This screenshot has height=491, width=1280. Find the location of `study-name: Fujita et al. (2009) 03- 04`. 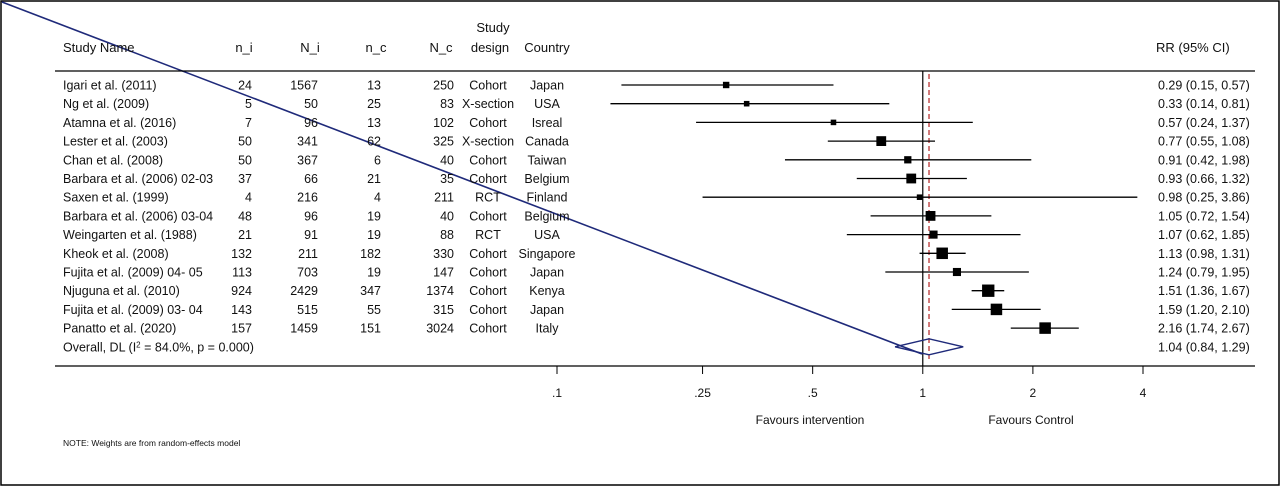

study-name: Fujita et al. (2009) 03- 04 is located at coordinates (133, 310).